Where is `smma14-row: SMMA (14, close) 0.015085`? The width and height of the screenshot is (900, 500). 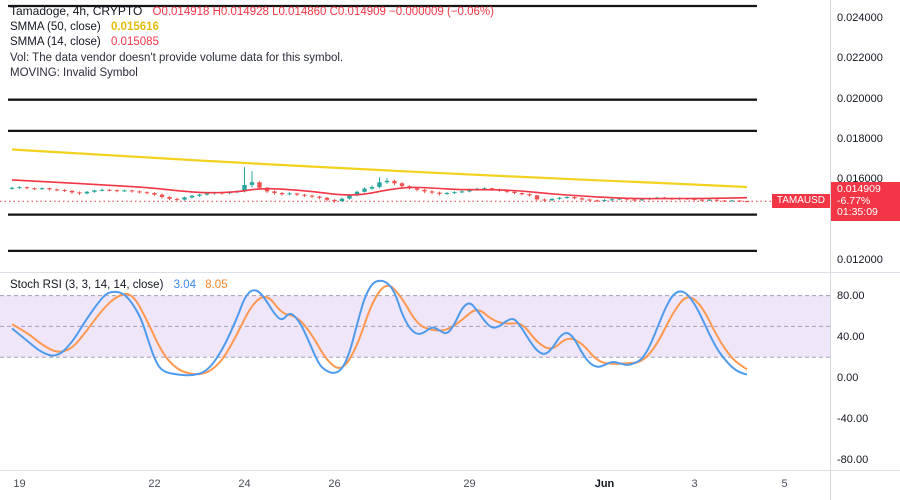
smma14-row: SMMA (14, close) 0.015085 is located at coordinates (252, 43).